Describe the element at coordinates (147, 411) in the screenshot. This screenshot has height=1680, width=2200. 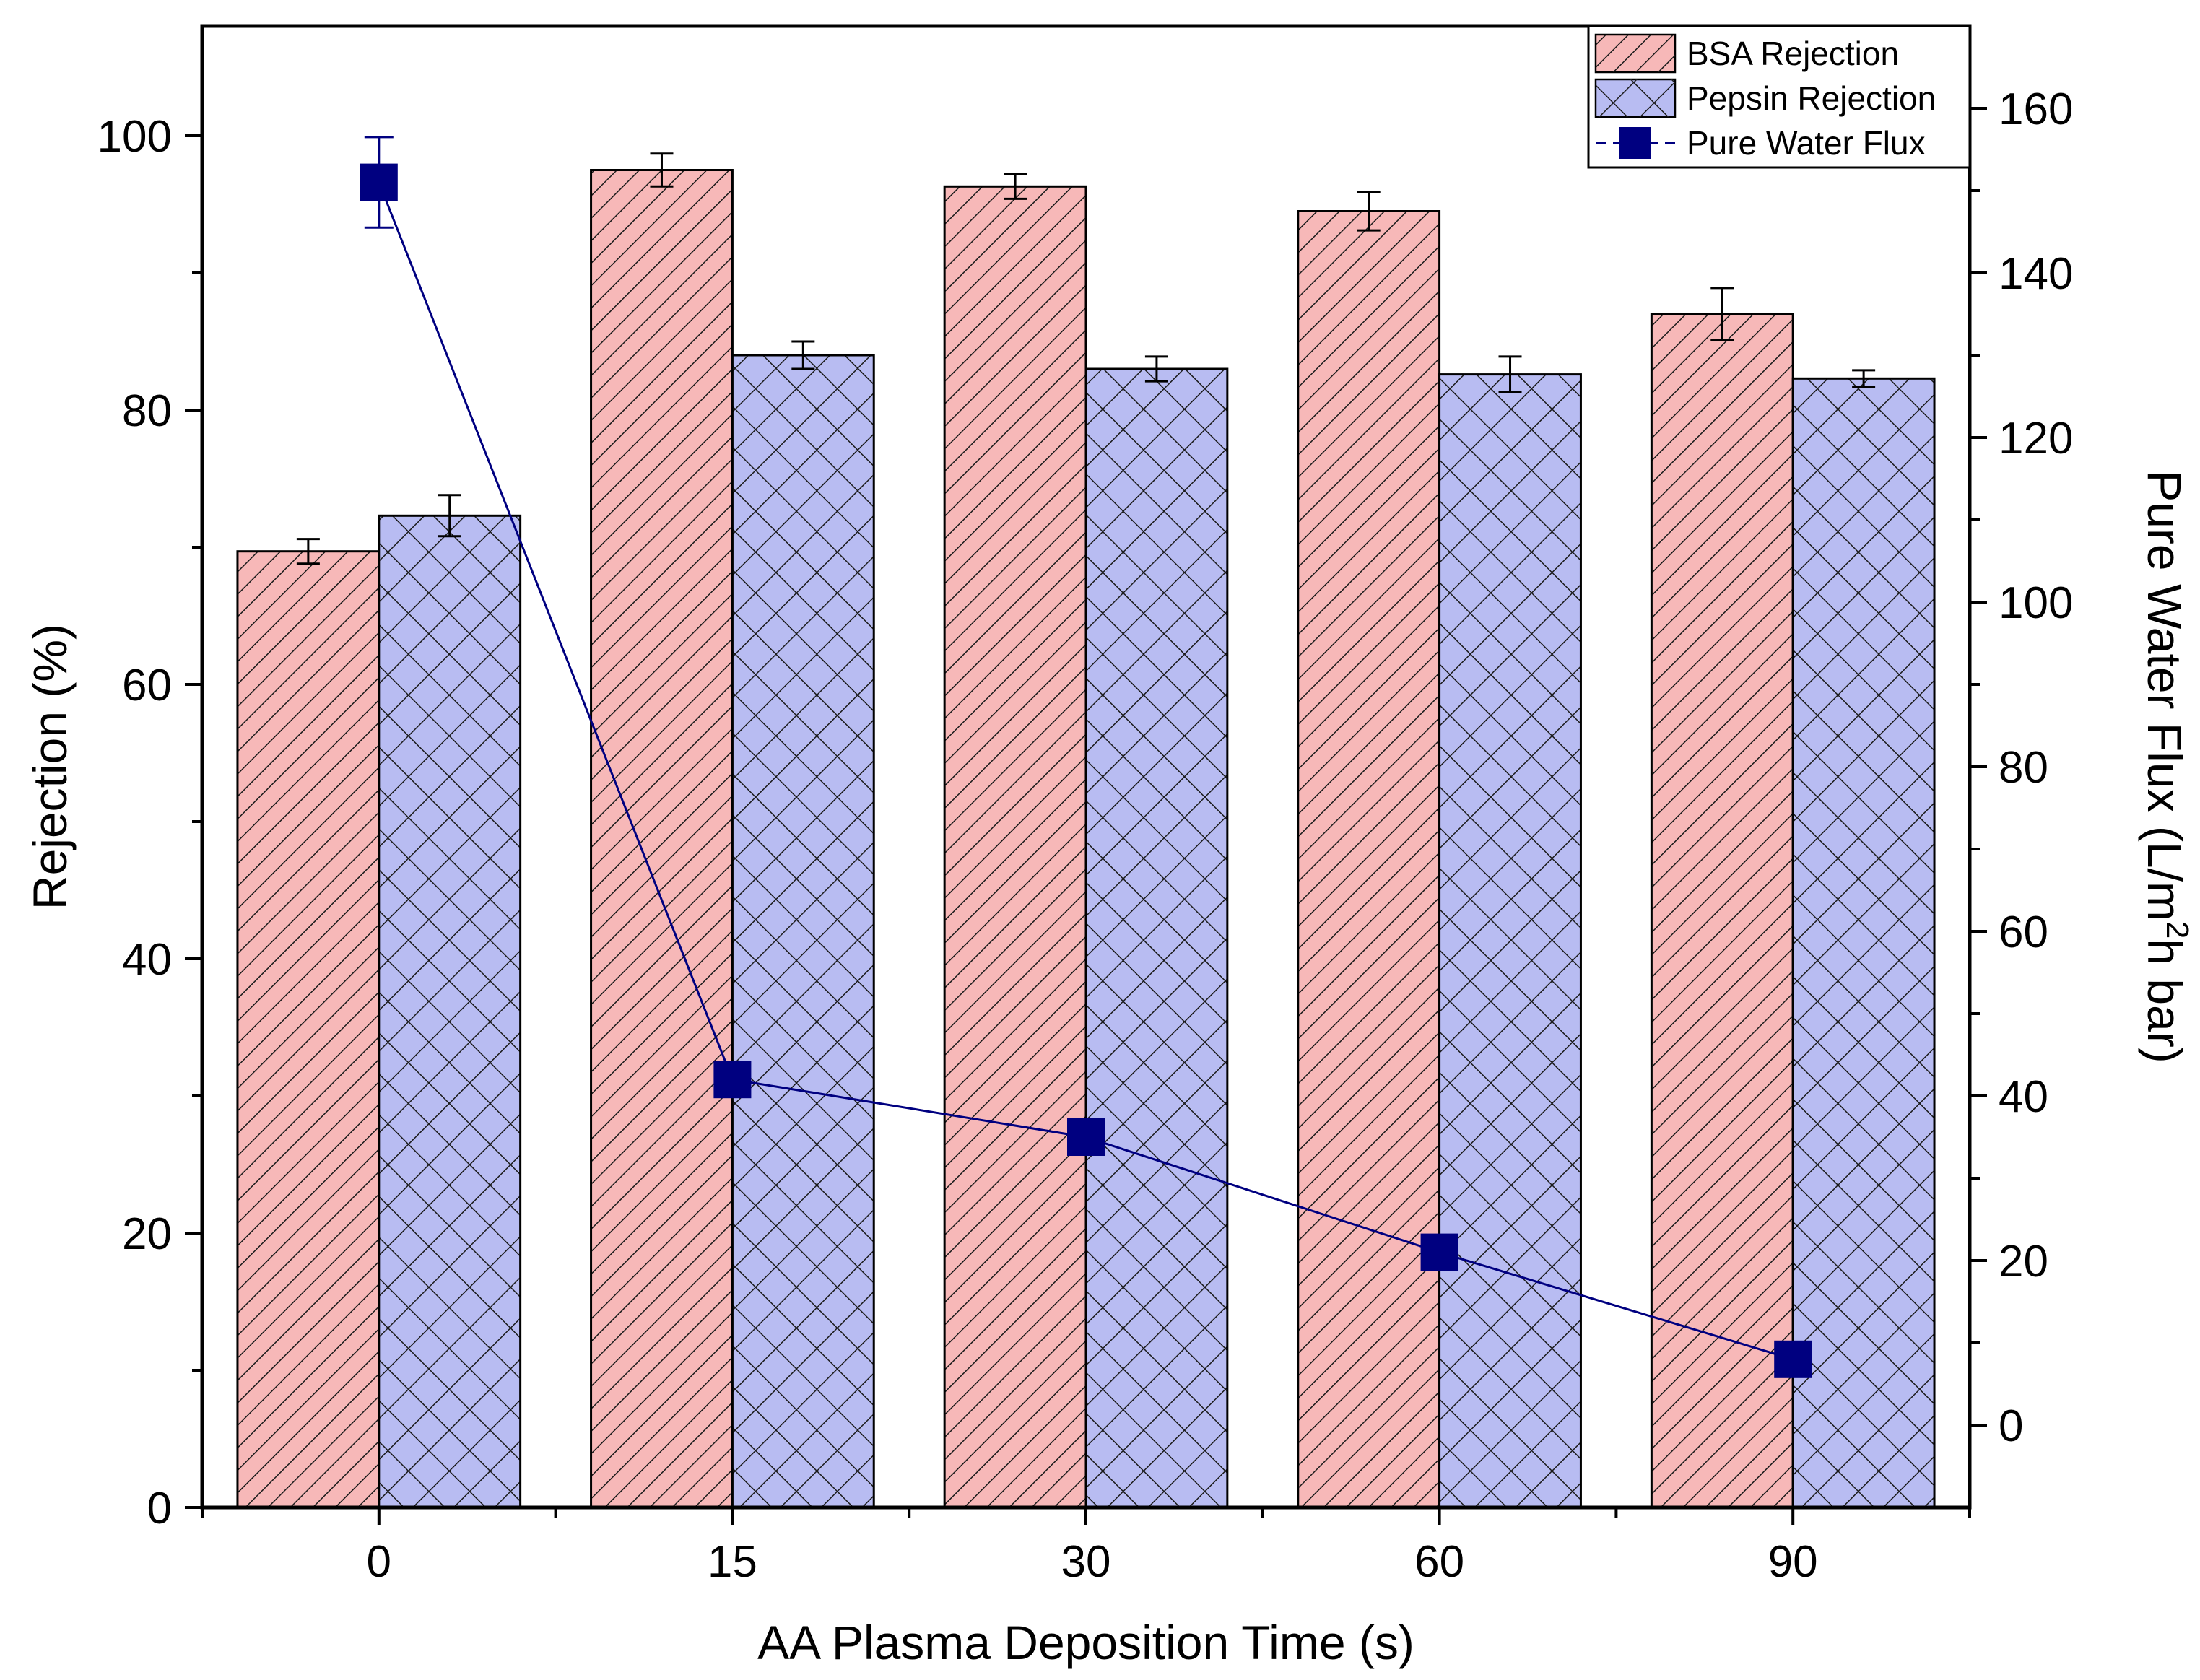
I see `y-tick-label-80: 80` at that location.